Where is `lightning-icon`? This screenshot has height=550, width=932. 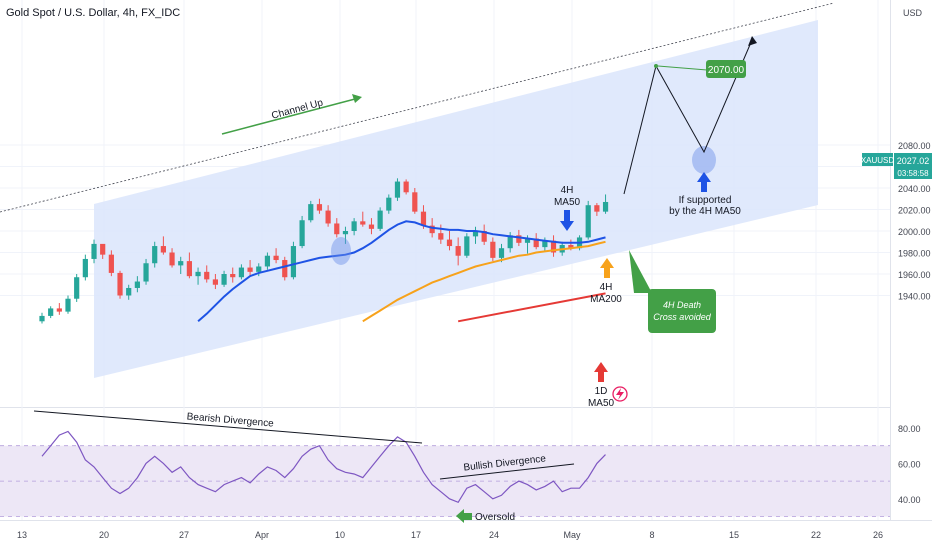
lightning-icon is located at coordinates (620, 394).